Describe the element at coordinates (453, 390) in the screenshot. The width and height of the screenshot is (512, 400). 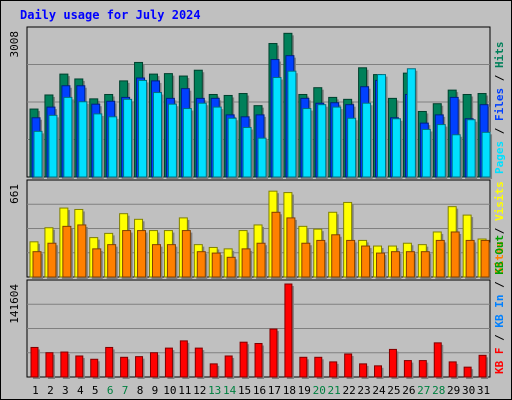
I see `day-label-29: 29` at that location.